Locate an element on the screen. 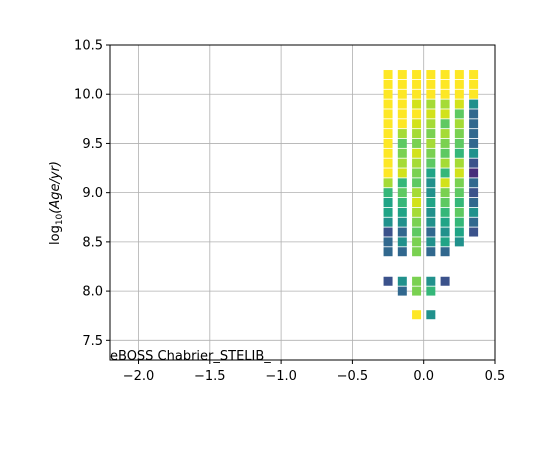  x-tick-label: 0.0 is located at coordinates (423, 376).